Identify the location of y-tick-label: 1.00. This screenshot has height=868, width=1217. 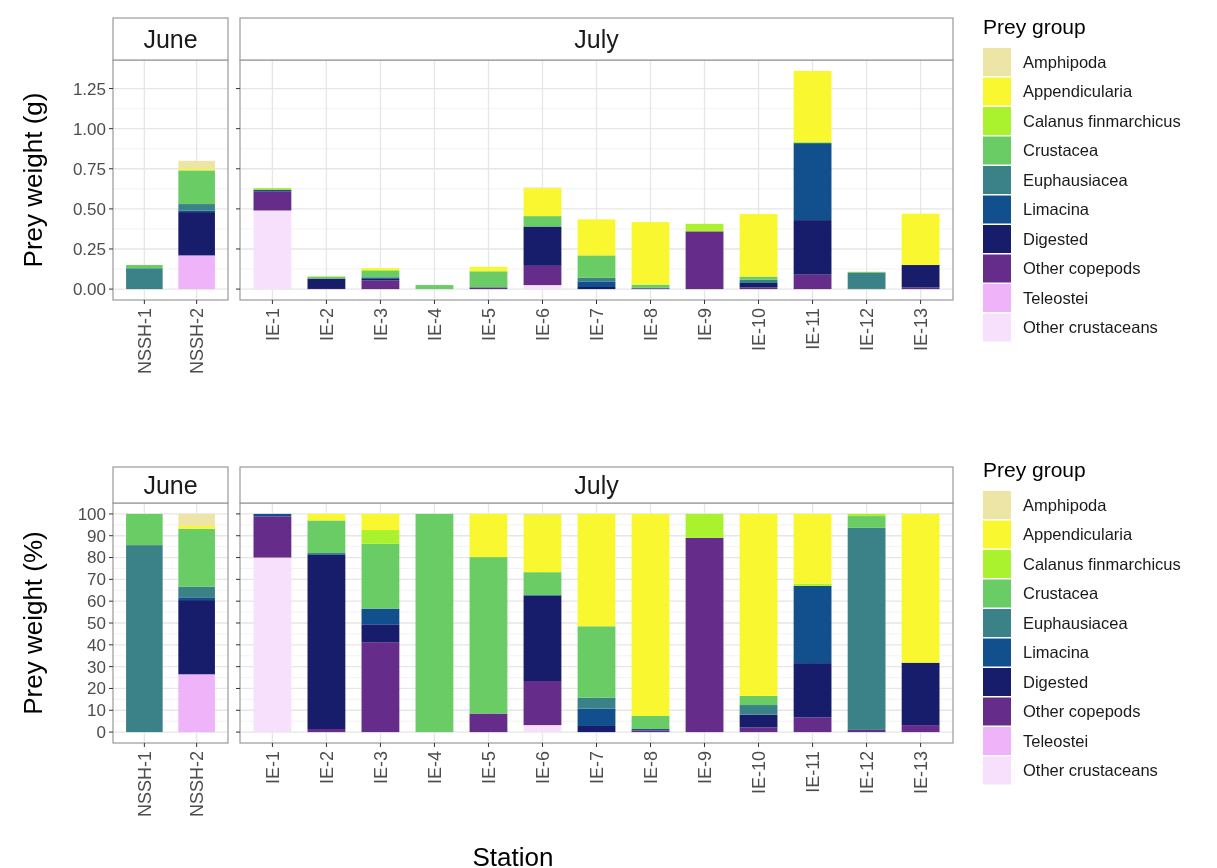
(89, 129).